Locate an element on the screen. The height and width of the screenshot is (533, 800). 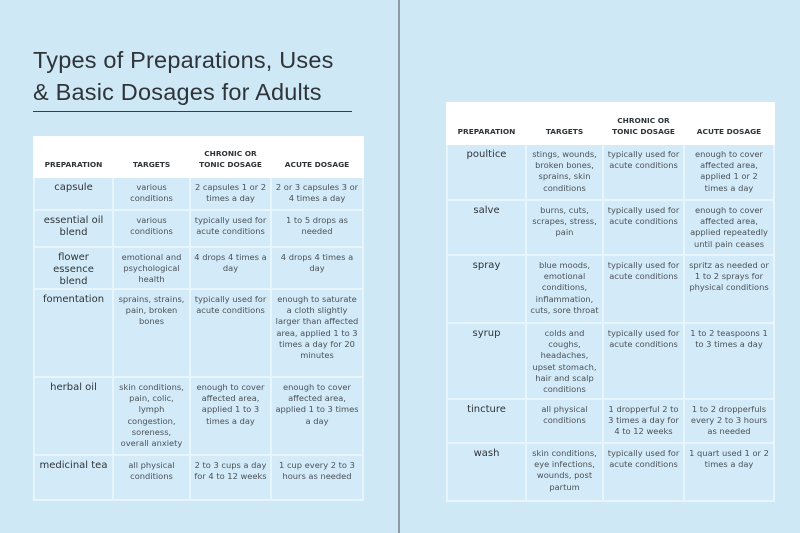
title-line-2: & Basic Dosages for Adults is located at coordinates (177, 92).